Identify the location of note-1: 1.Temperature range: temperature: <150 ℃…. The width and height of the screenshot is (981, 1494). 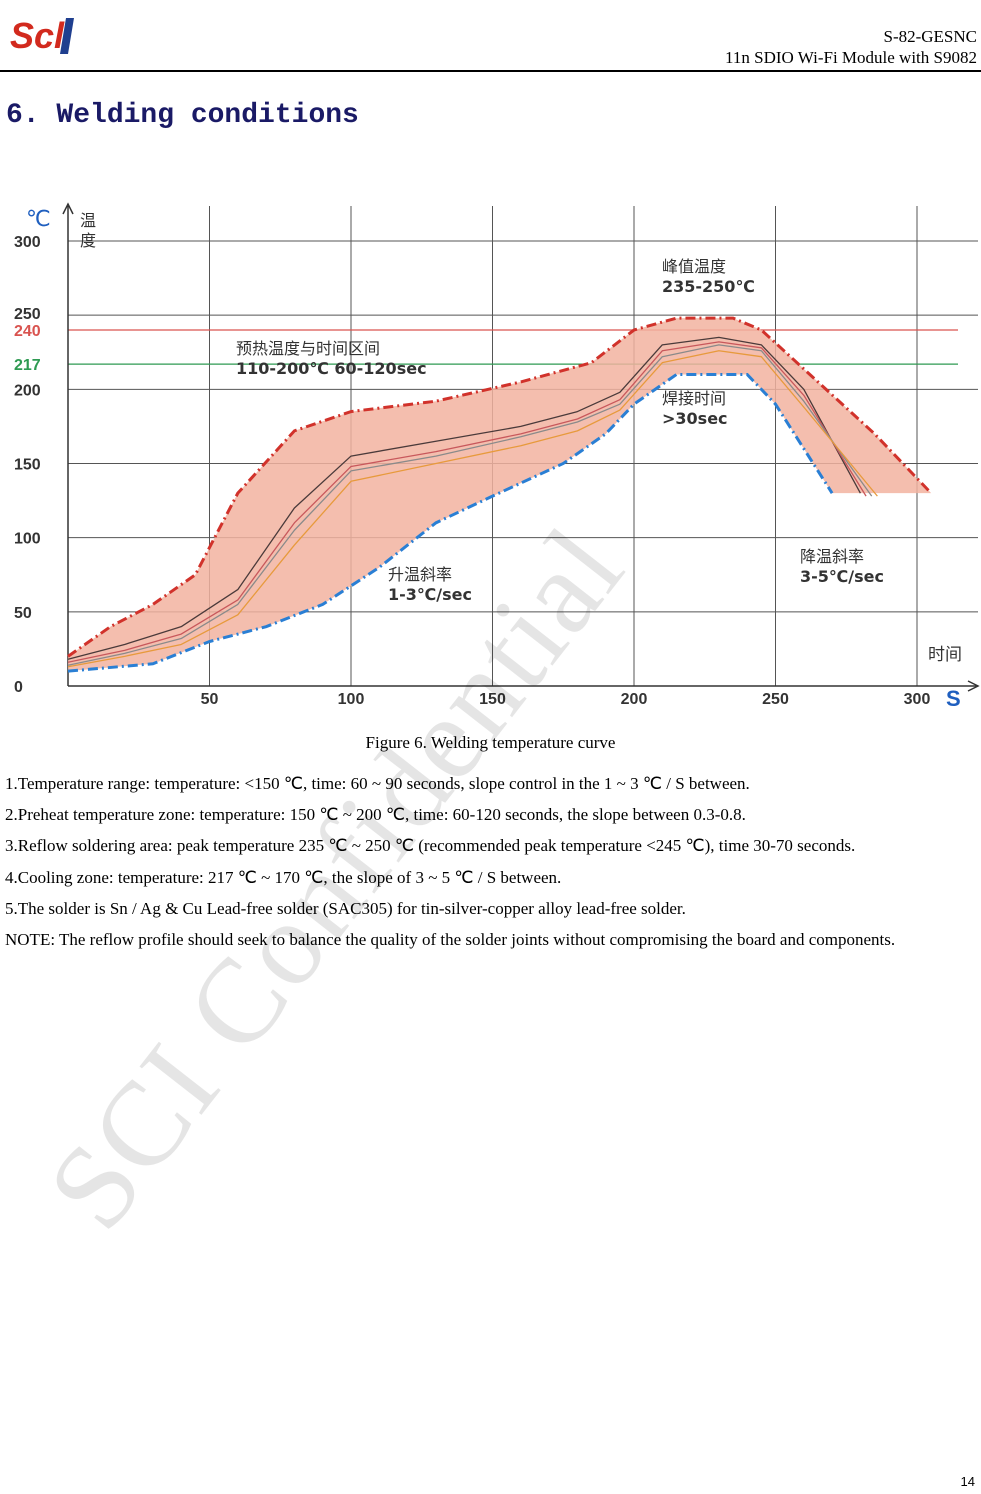
(377, 783).